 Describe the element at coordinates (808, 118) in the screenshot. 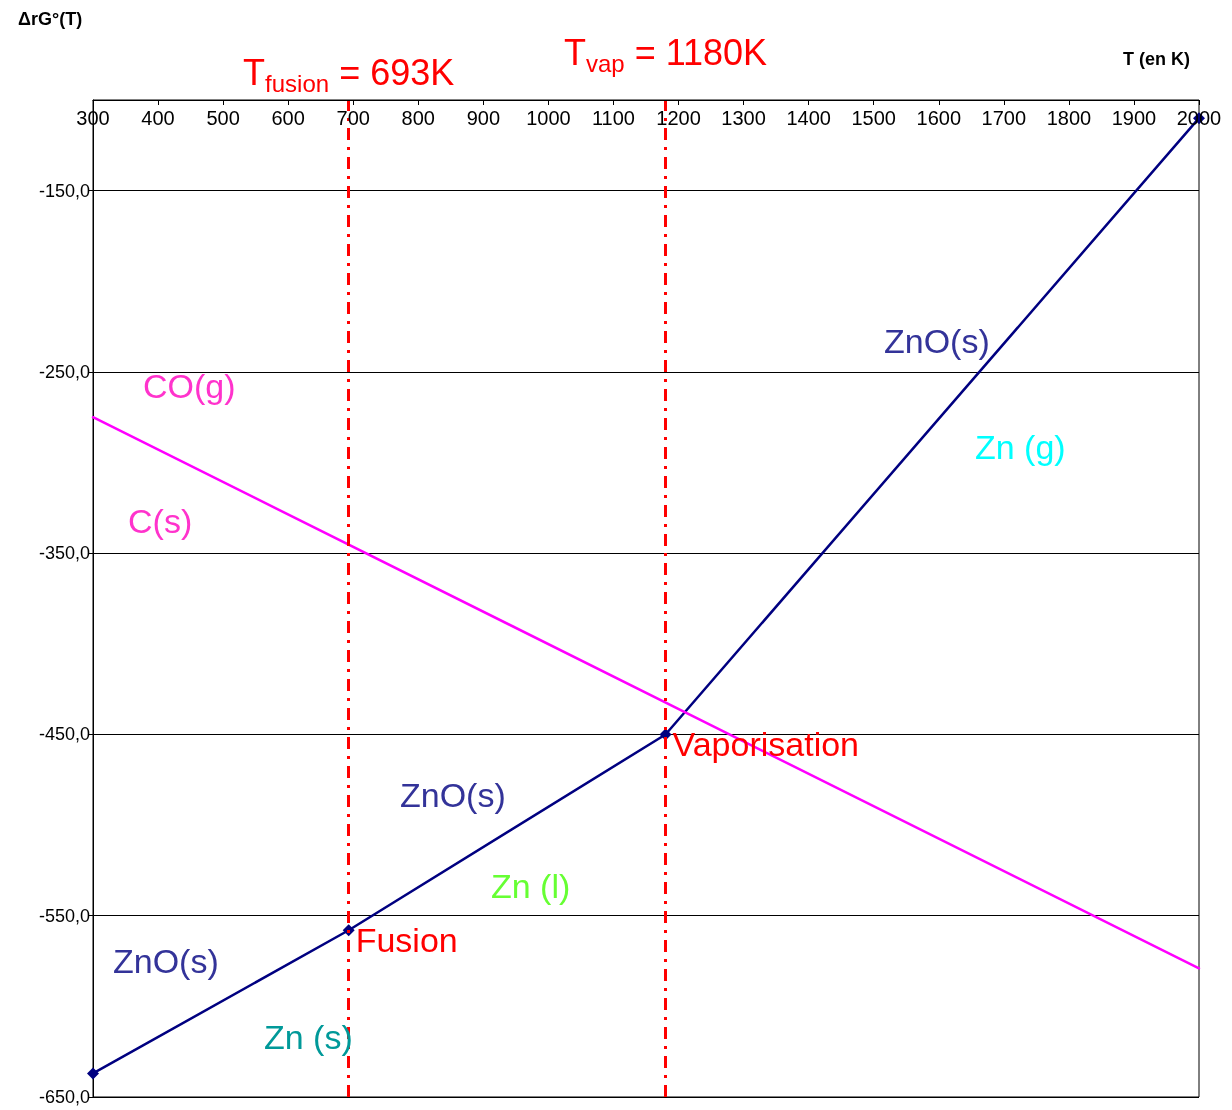

I see `x-tick-label: 1400` at that location.